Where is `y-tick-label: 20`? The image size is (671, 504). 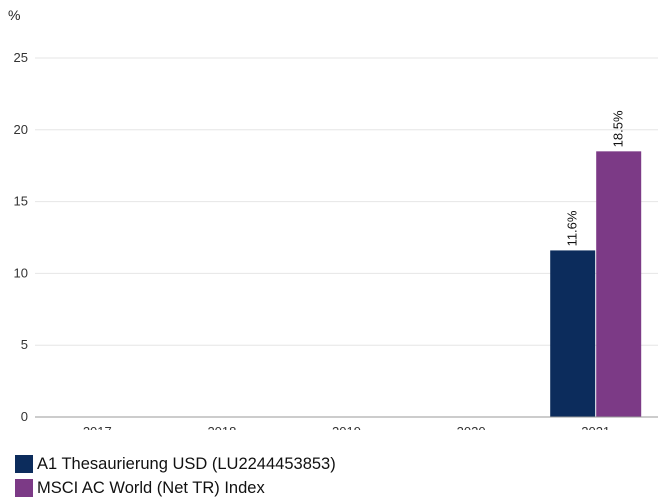 y-tick-label: 20 is located at coordinates (21, 129).